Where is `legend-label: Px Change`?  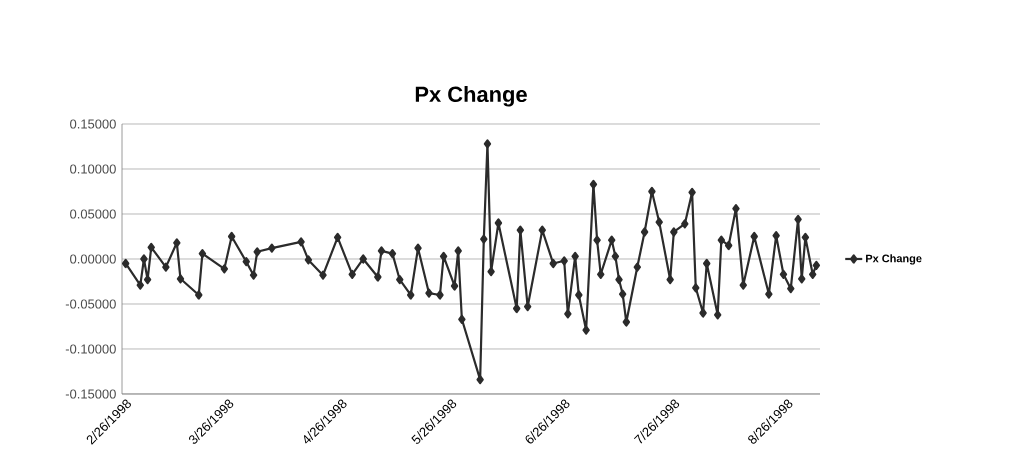
legend-label: Px Change is located at coordinates (894, 259).